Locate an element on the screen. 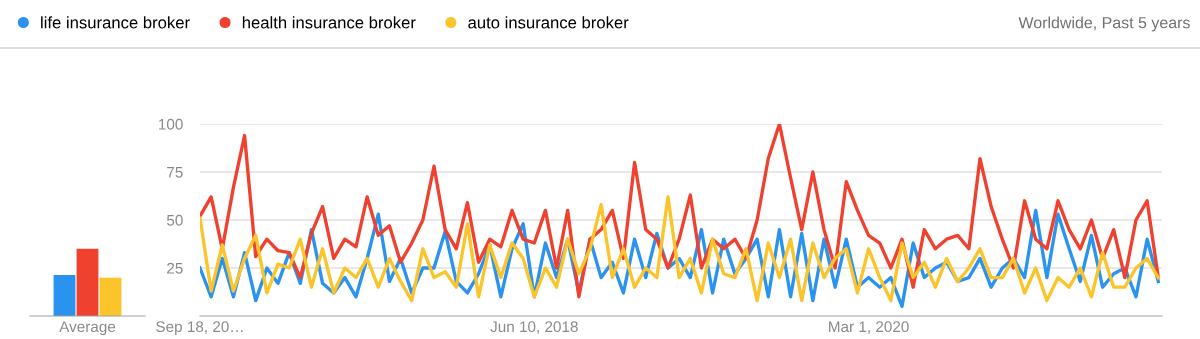 This screenshot has width=1200, height=339. x-tick-label: Mar 1, 2020 is located at coordinates (869, 327).